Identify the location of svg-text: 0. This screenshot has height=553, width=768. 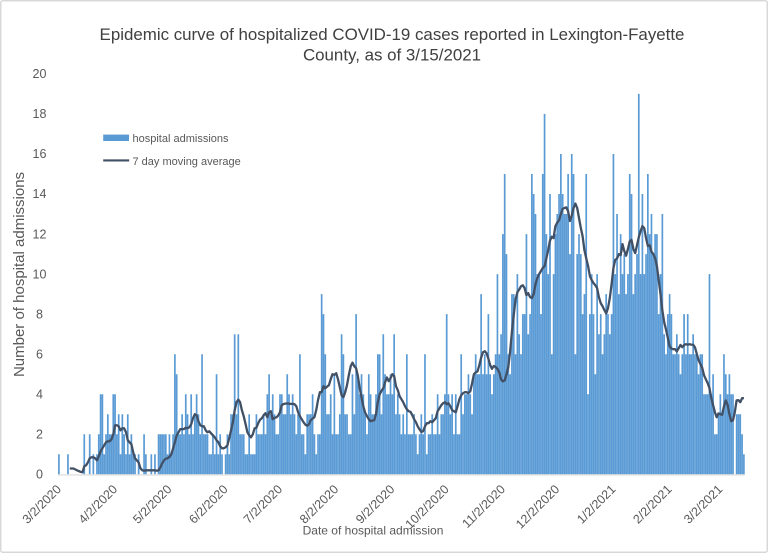
(39, 475).